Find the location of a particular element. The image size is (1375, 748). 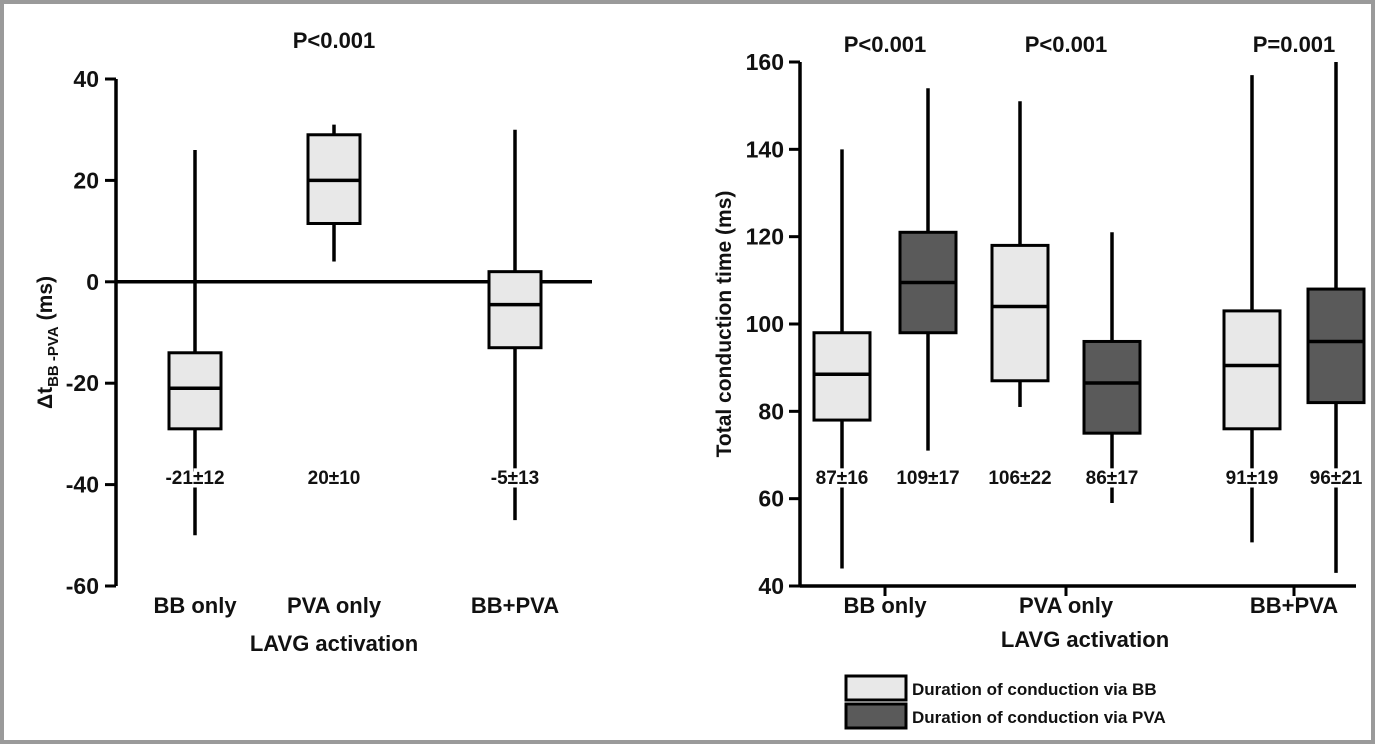

right-y-tick-label: 80 is located at coordinates (771, 411).